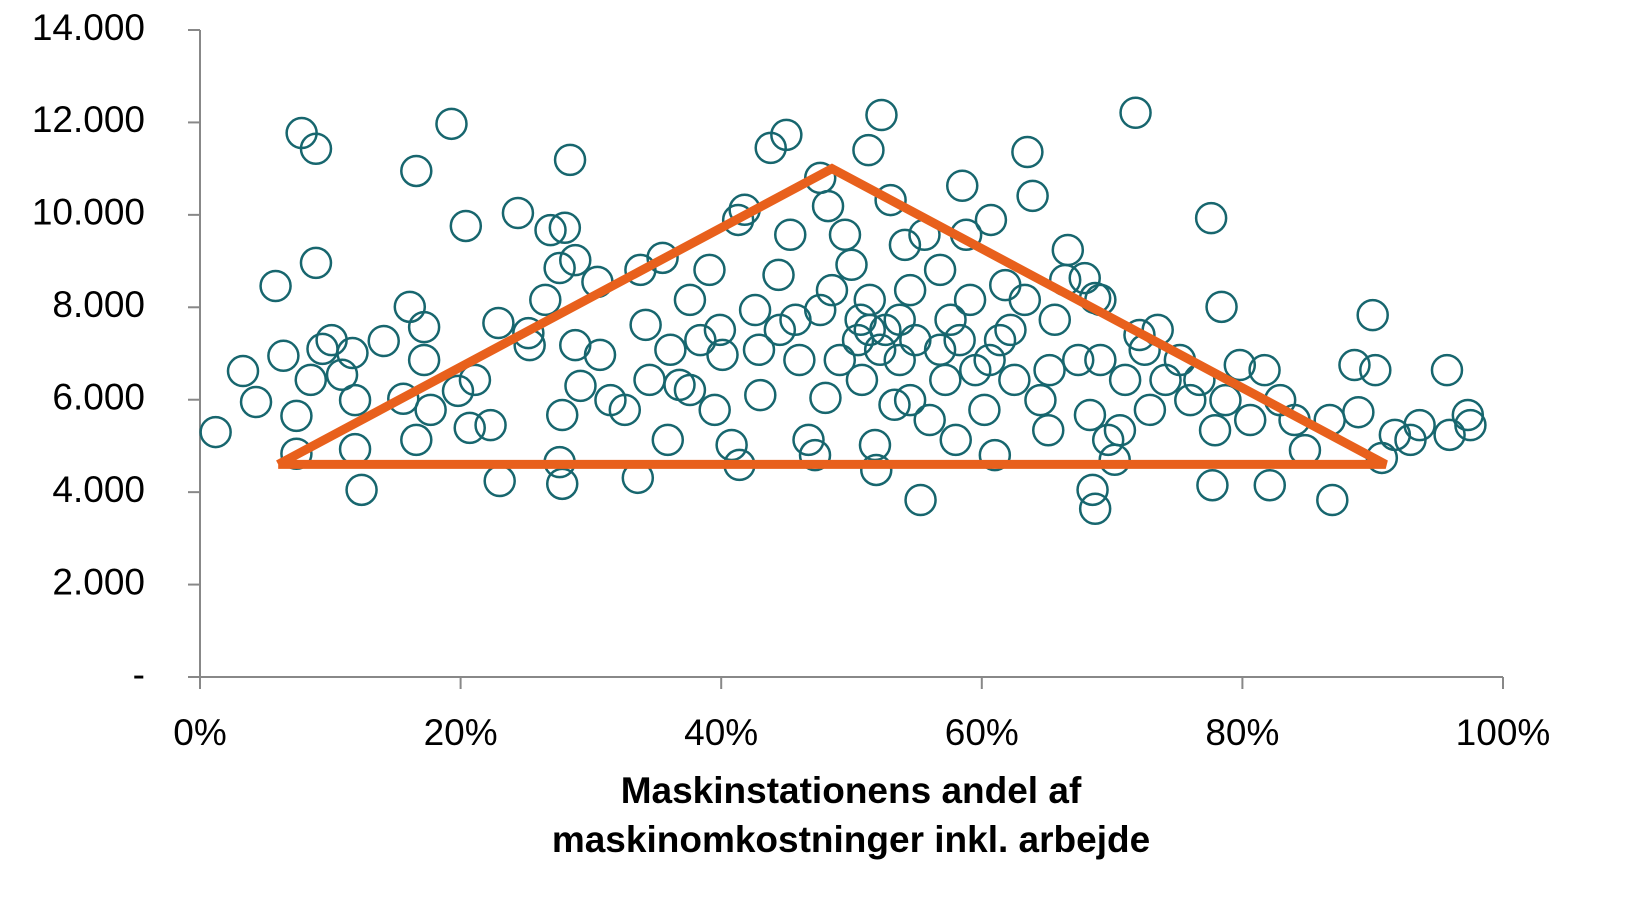 This screenshot has width=1650, height=913. What do you see at coordinates (461, 732) in the screenshot?
I see `x-tick-label: 20%` at bounding box center [461, 732].